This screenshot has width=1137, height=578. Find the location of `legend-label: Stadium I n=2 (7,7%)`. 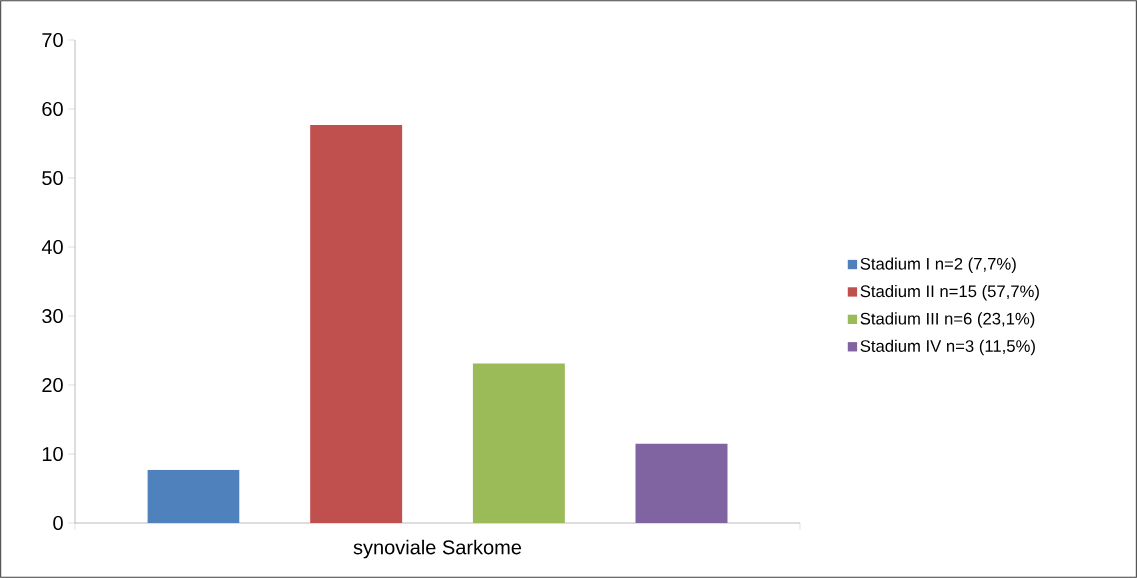

legend-label: Stadium I n=2 (7,7%) is located at coordinates (938, 265).